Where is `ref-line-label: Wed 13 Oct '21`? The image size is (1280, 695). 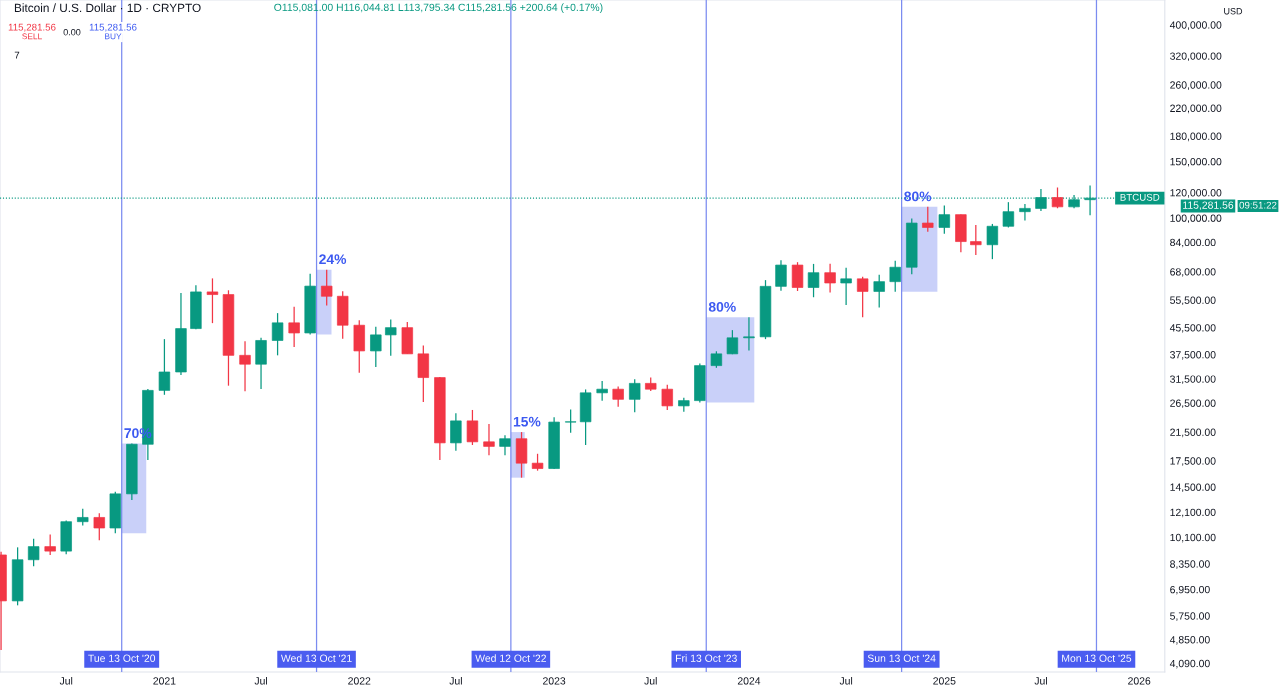
ref-line-label: Wed 13 Oct '21 is located at coordinates (316, 658).